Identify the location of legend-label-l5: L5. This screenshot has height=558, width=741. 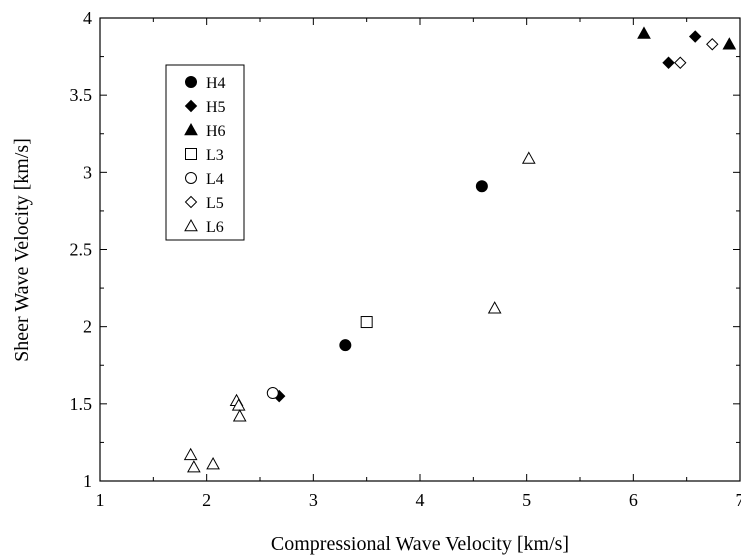
(215, 203).